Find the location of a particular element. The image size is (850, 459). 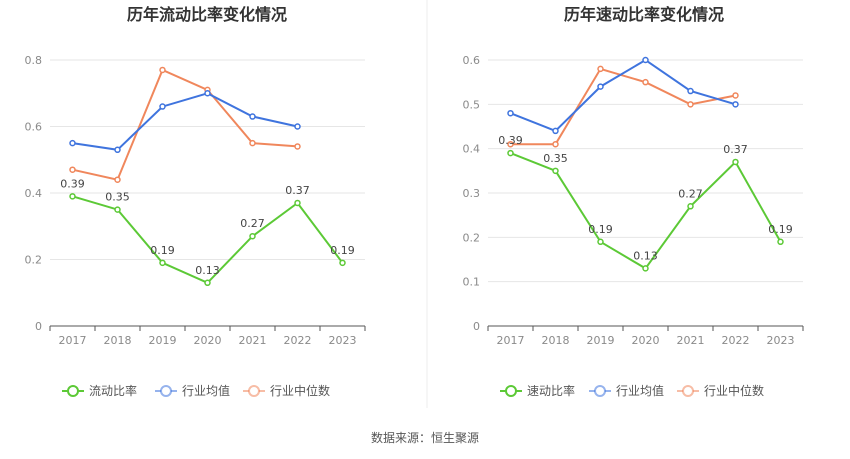

y-tick-label: 0.3 is located at coordinates (472, 193).